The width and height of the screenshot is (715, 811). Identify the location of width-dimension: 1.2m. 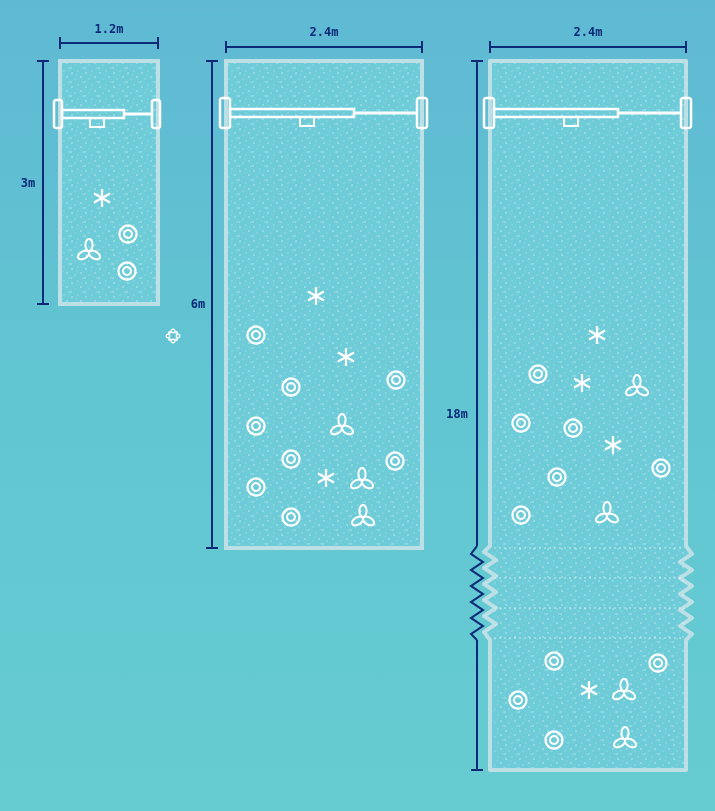
(109, 35).